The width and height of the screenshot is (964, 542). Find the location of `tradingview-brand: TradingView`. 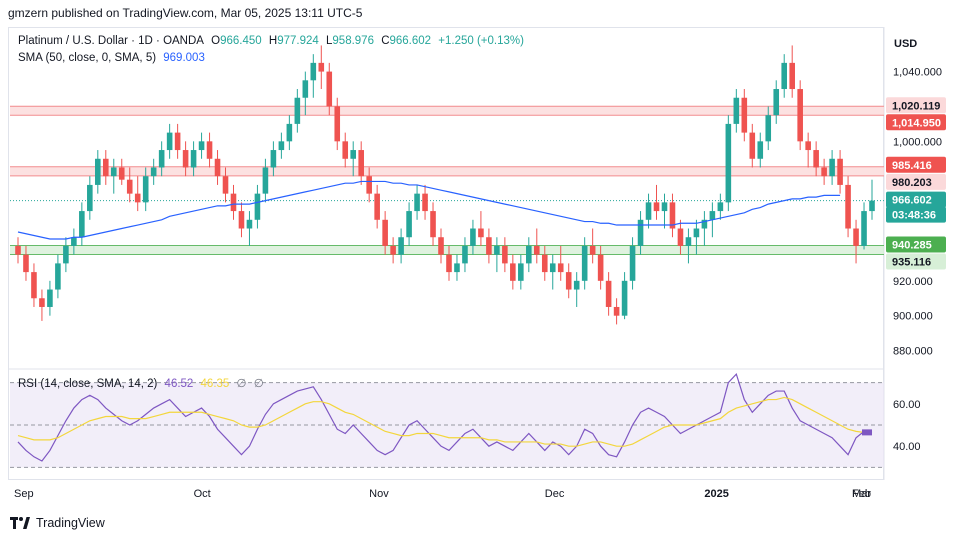

tradingview-brand: TradingView is located at coordinates (57, 523).